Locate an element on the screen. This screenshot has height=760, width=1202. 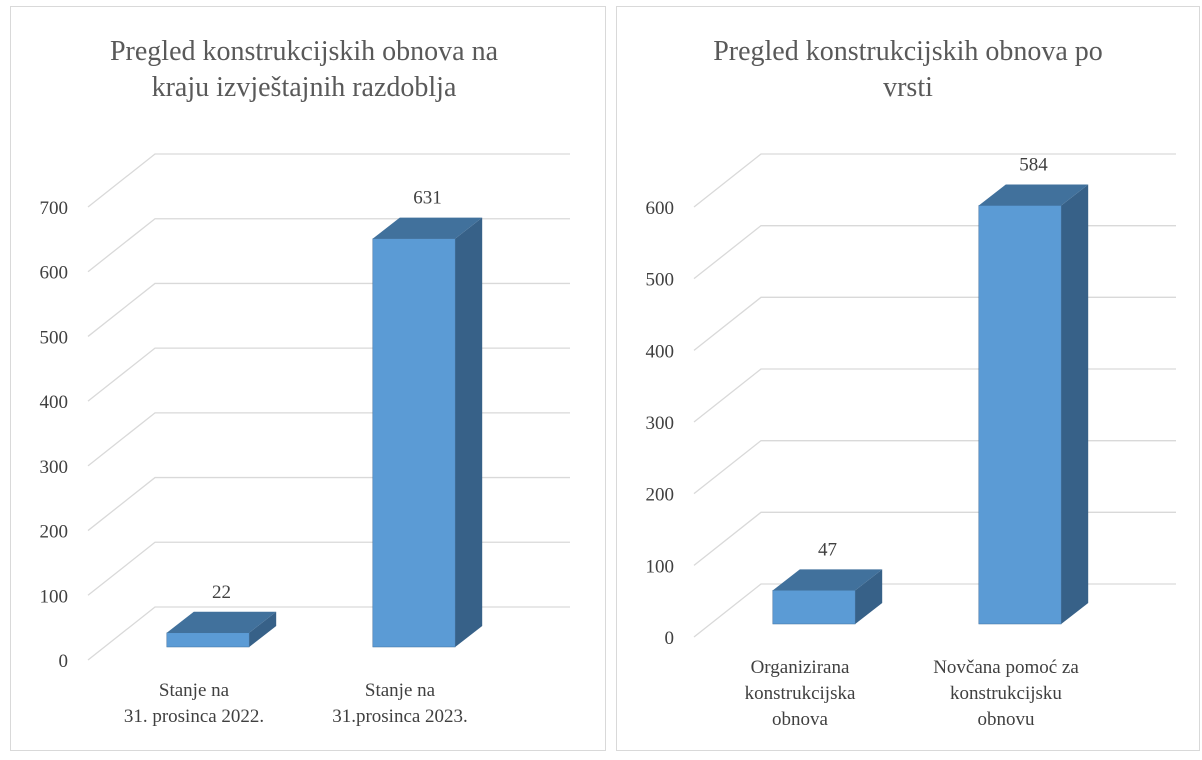
y-tick-label: 700 is located at coordinates (54, 208).